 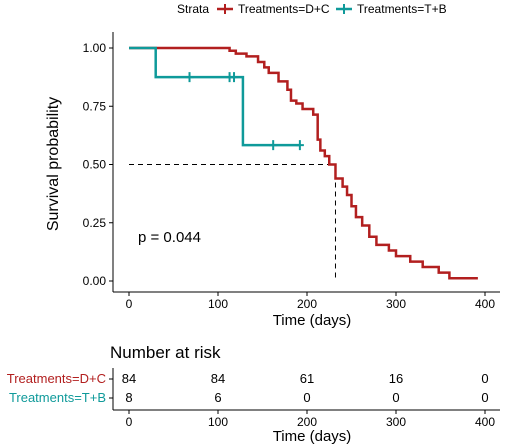 I want to click on survival-curve-tb, so click(x=214, y=96).